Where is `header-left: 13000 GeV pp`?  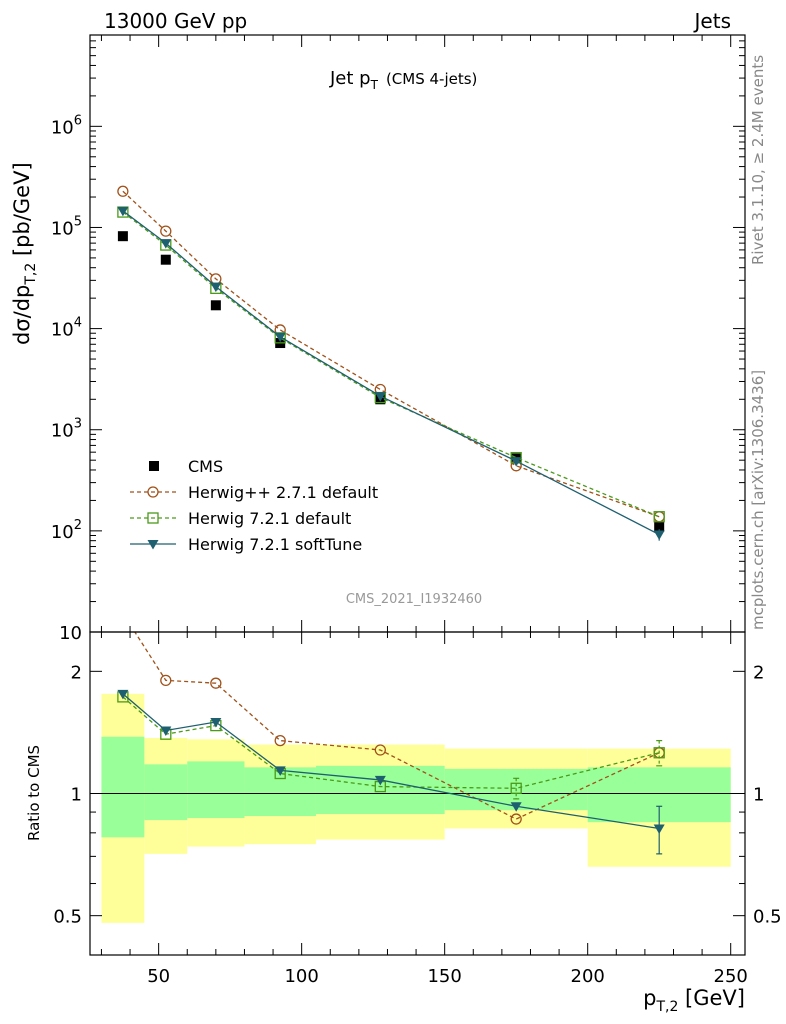 header-left: 13000 GeV pp is located at coordinates (175, 21).